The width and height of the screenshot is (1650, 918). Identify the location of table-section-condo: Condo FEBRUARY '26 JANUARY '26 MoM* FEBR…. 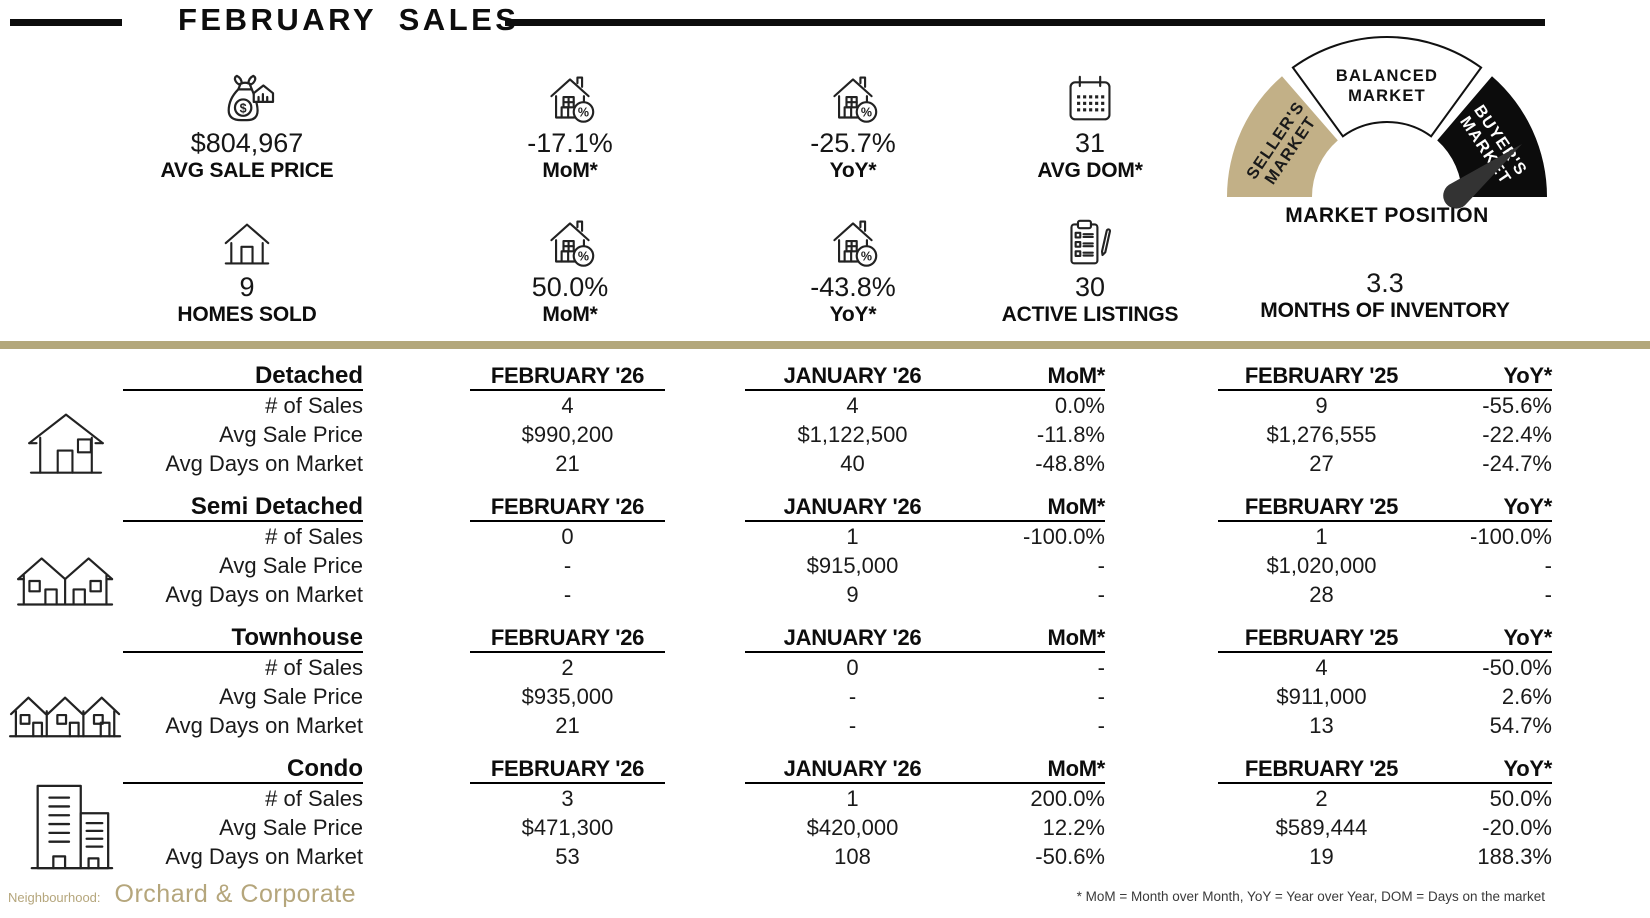
(825, 813).